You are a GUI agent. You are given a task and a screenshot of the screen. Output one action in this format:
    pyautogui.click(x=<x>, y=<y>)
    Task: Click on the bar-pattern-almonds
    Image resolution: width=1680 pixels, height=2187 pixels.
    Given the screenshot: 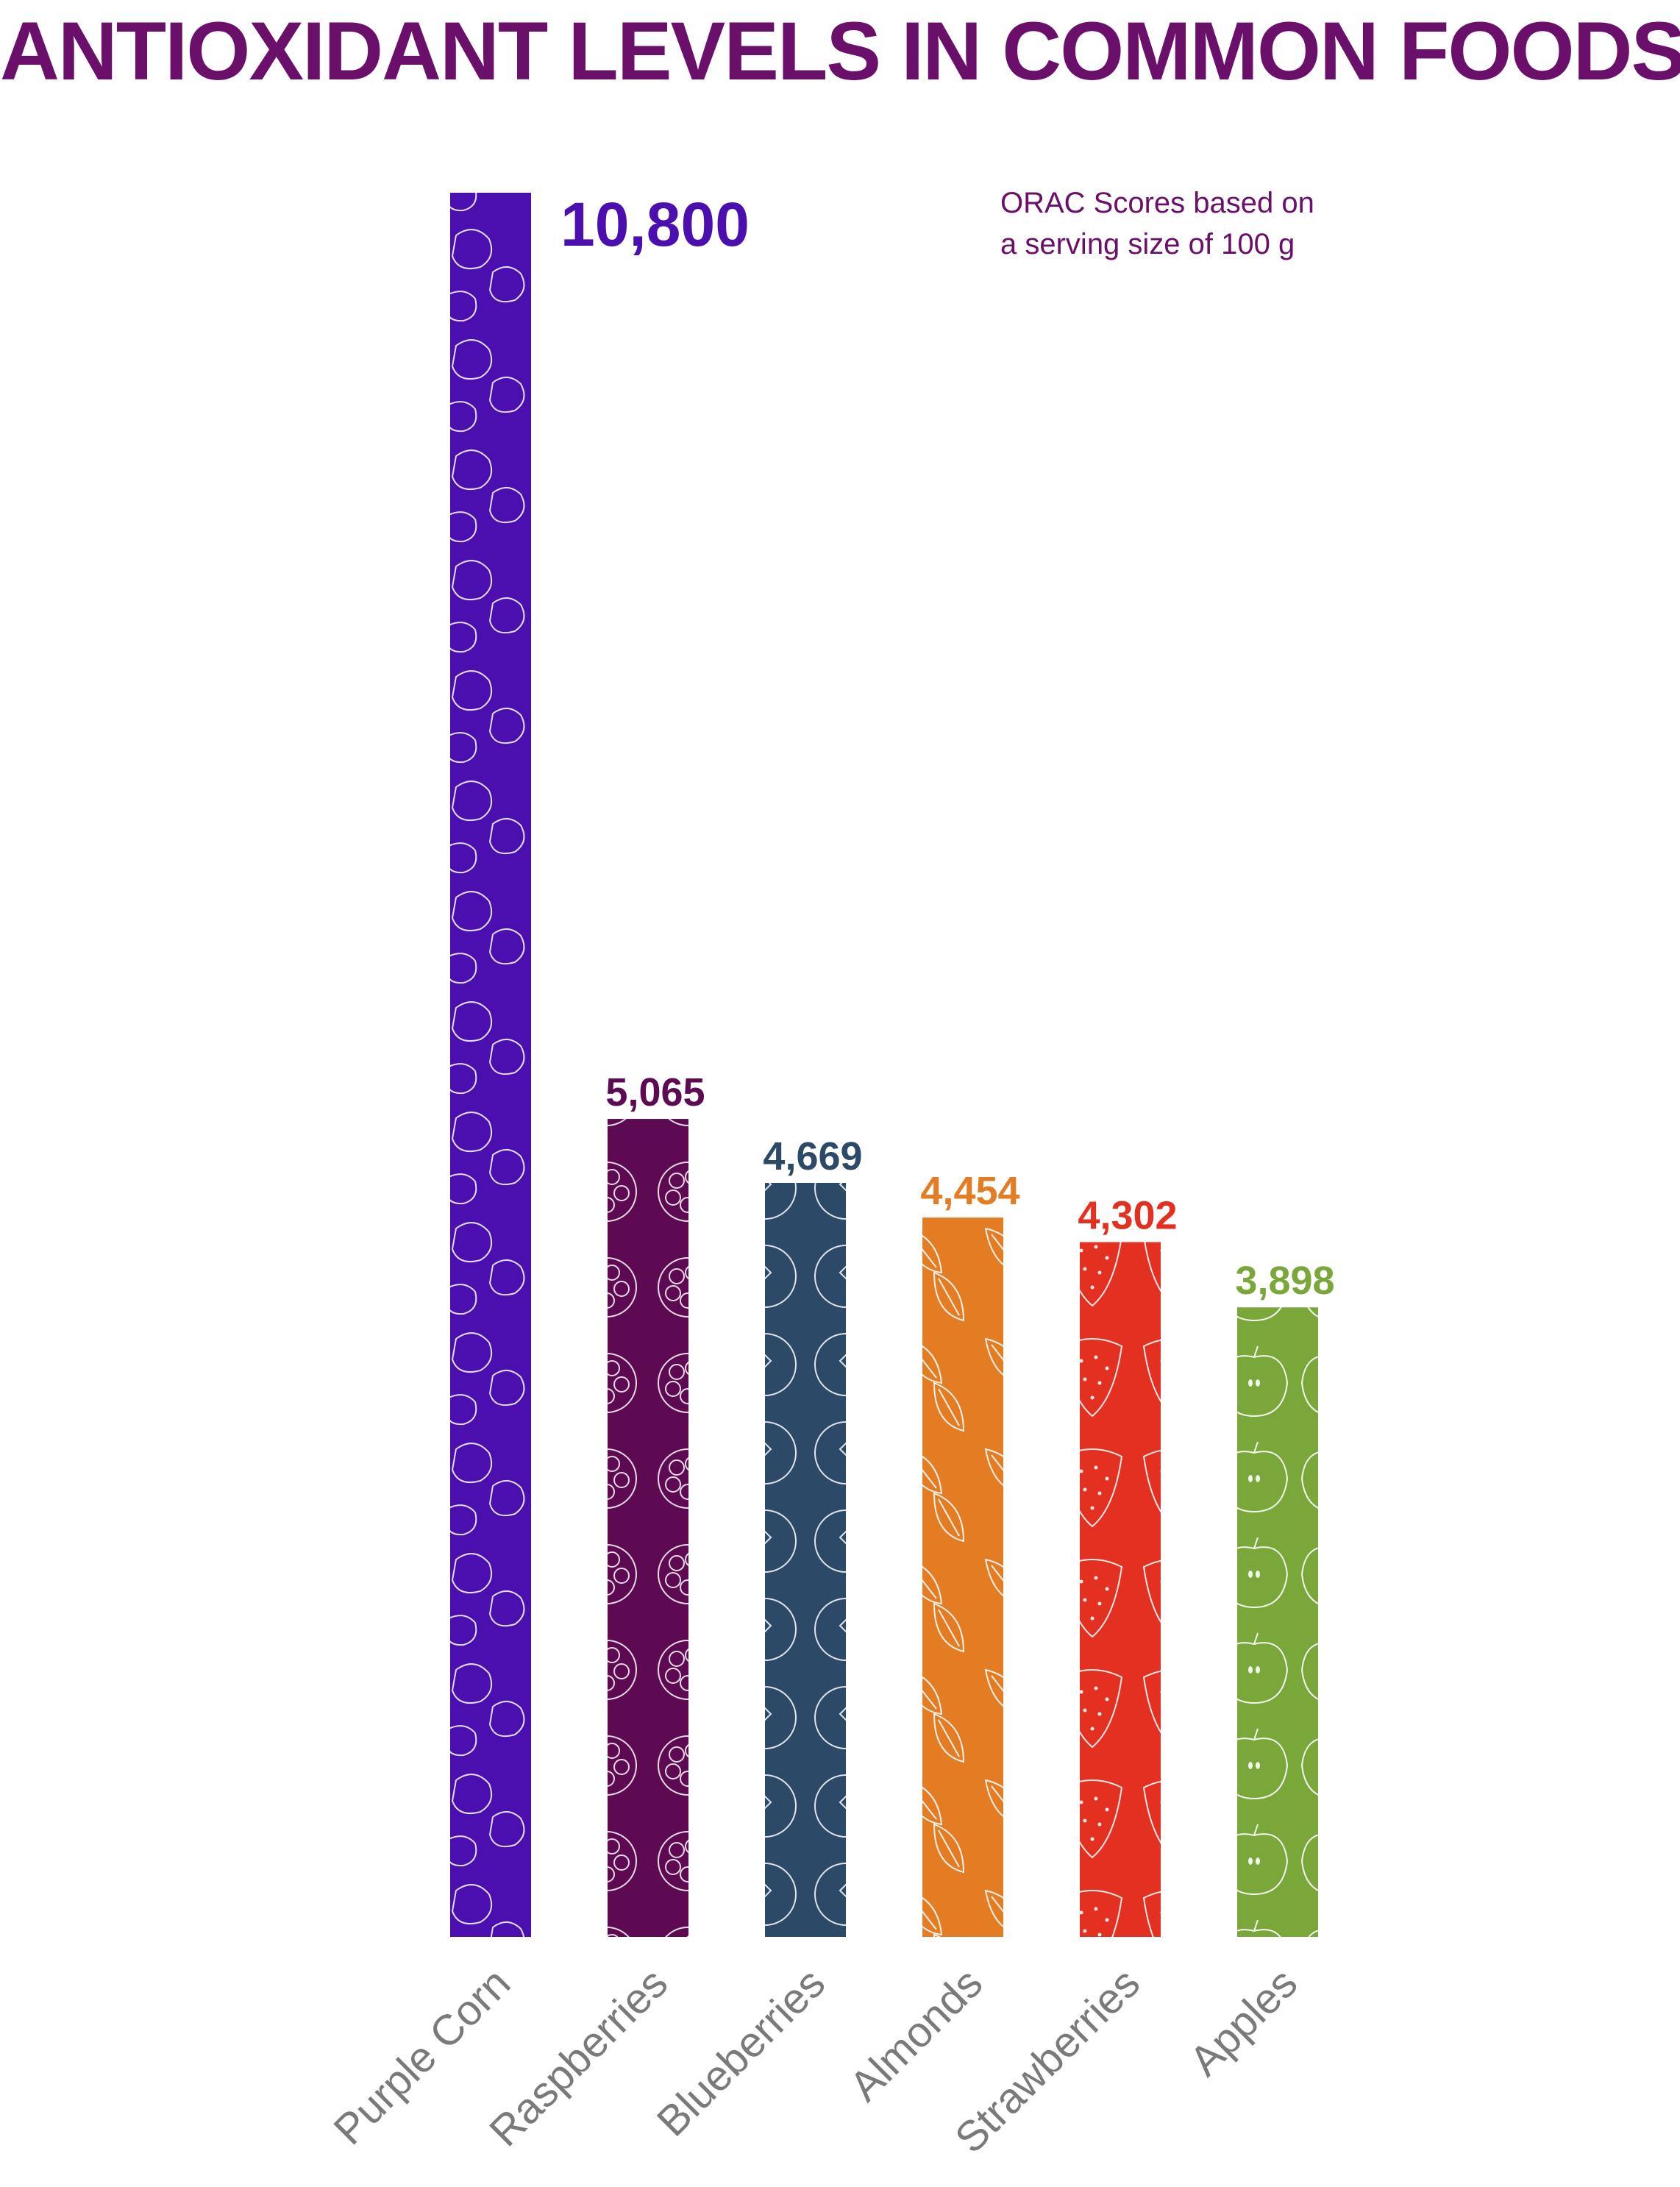 What is the action you would take?
    pyautogui.click(x=963, y=1577)
    